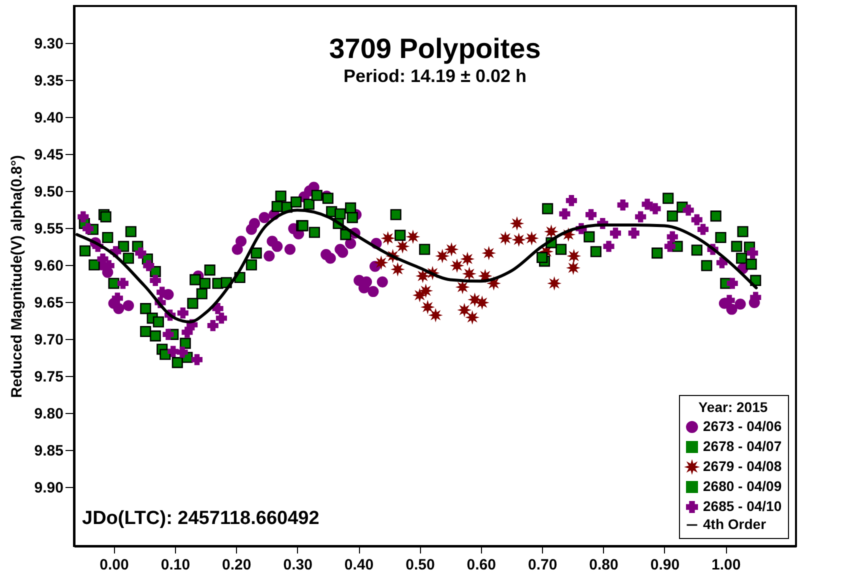 The image size is (856, 584). Describe the element at coordinates (114, 565) in the screenshot. I see `x-tick-label: 0.00` at that location.